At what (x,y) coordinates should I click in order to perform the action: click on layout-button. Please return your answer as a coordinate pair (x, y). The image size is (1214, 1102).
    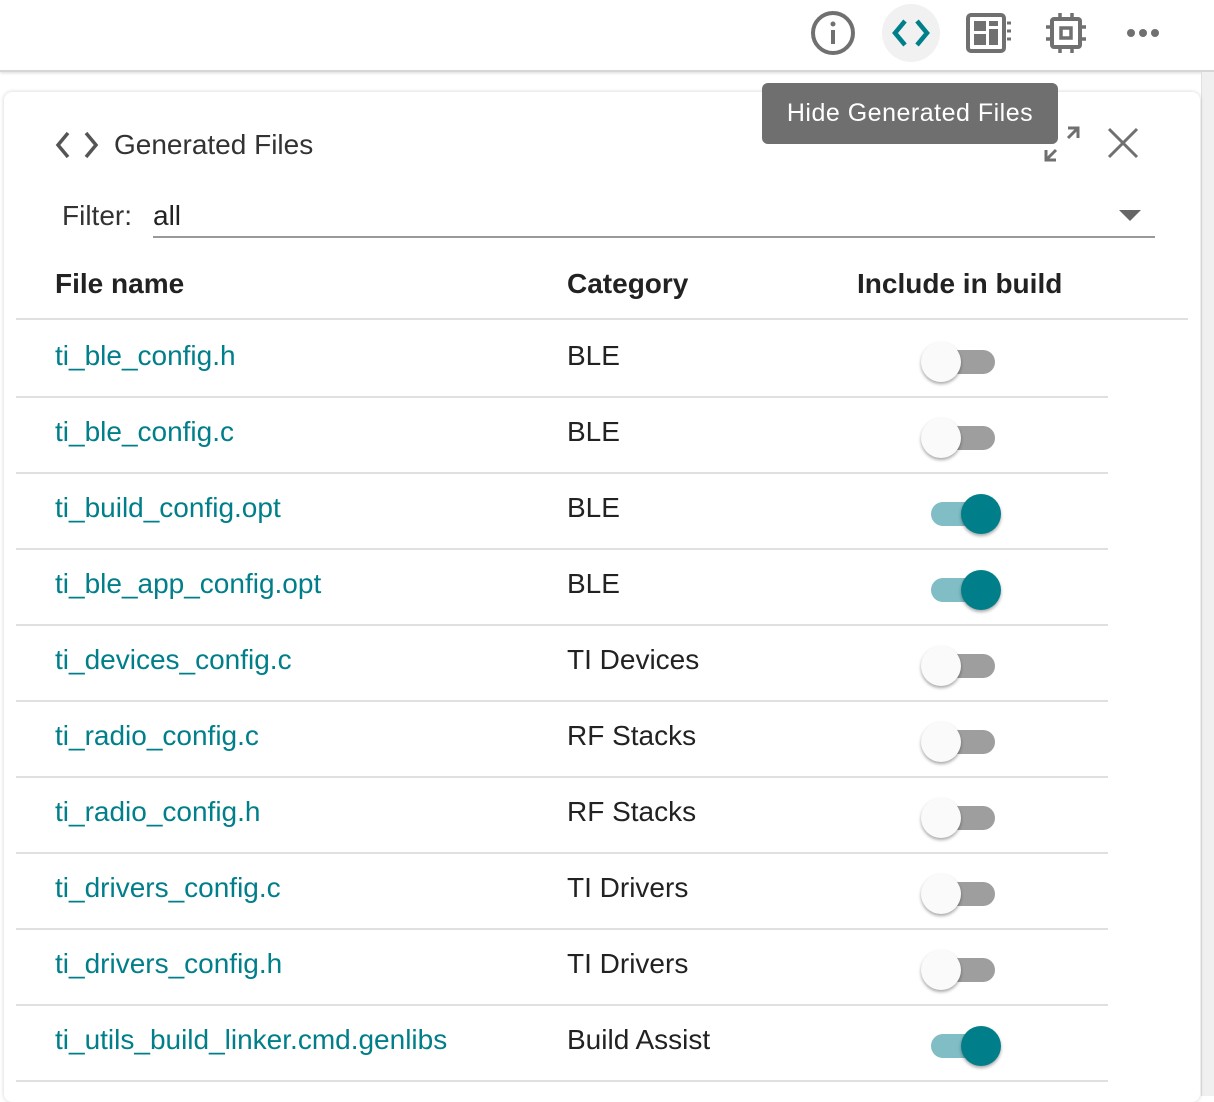
    Looking at the image, I should click on (988, 33).